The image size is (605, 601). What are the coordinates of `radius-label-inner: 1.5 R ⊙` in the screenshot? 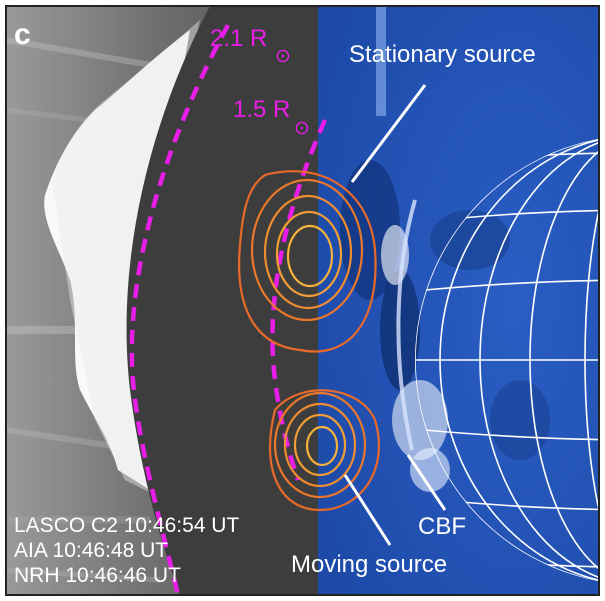 It's located at (271, 117).